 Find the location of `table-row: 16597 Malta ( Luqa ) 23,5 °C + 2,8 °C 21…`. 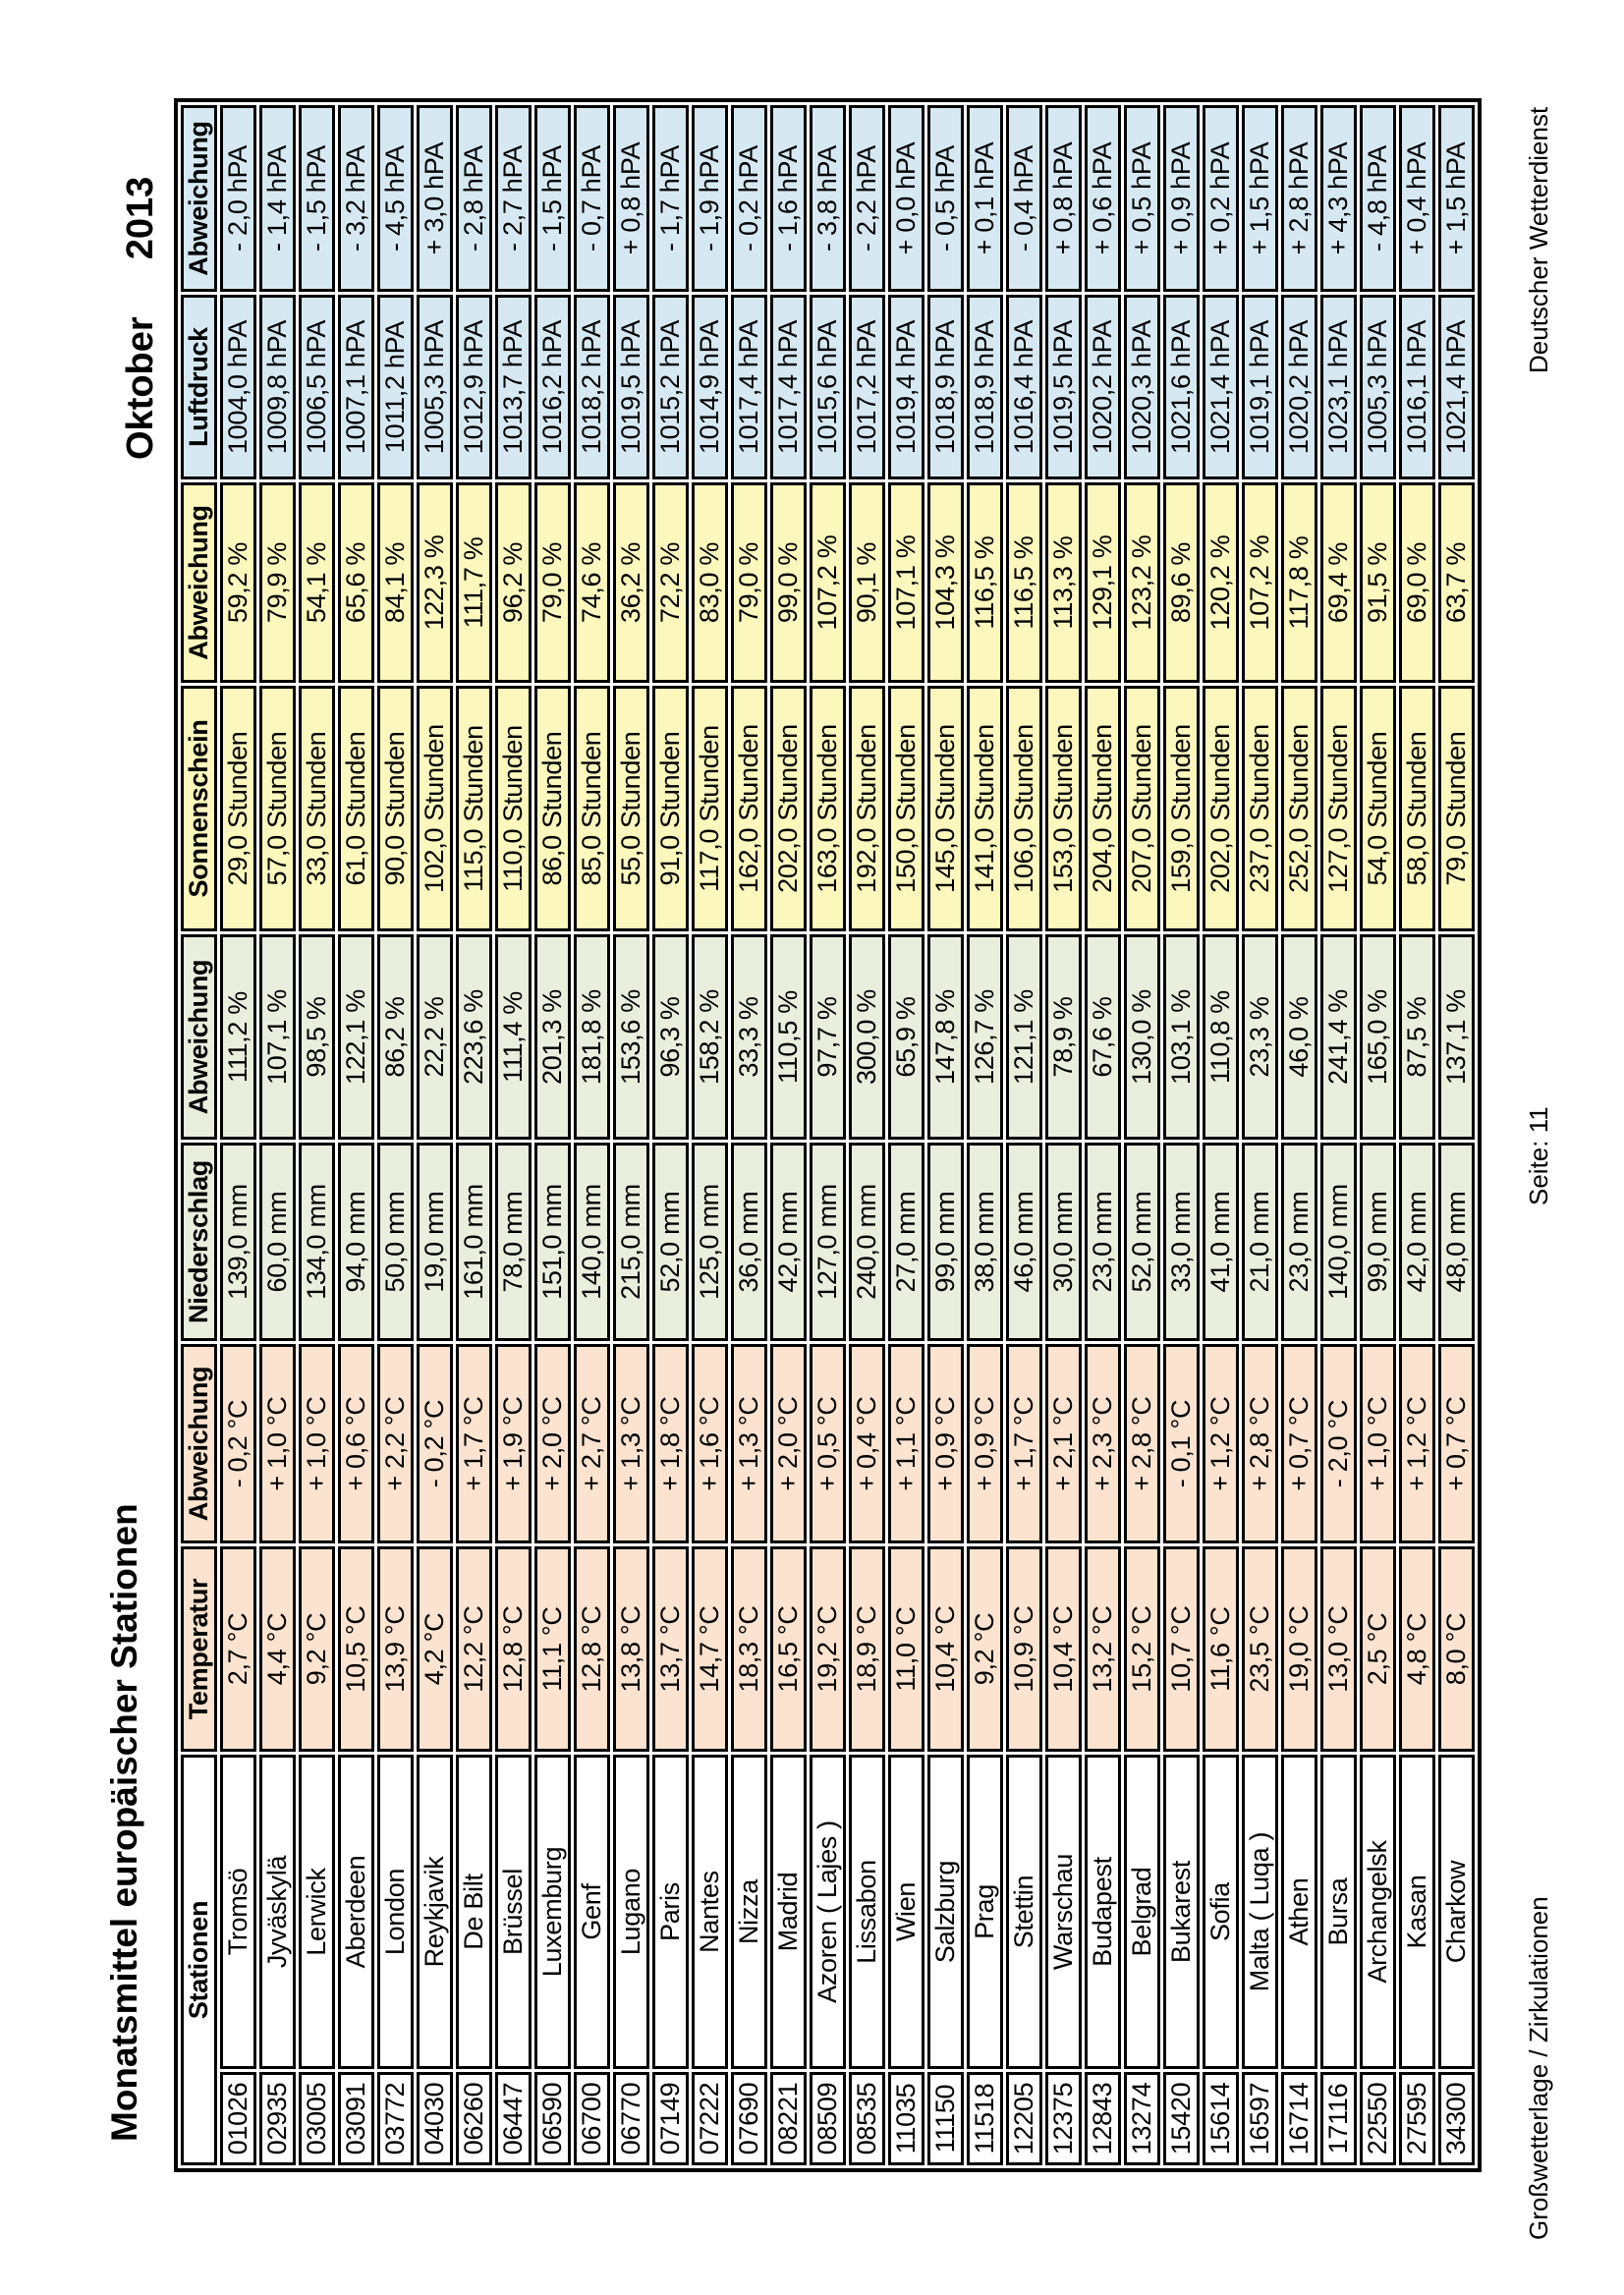

table-row: 16597 Malta ( Luqa ) 23,5 °C + 2,8 °C 21… is located at coordinates (1260, 1135).